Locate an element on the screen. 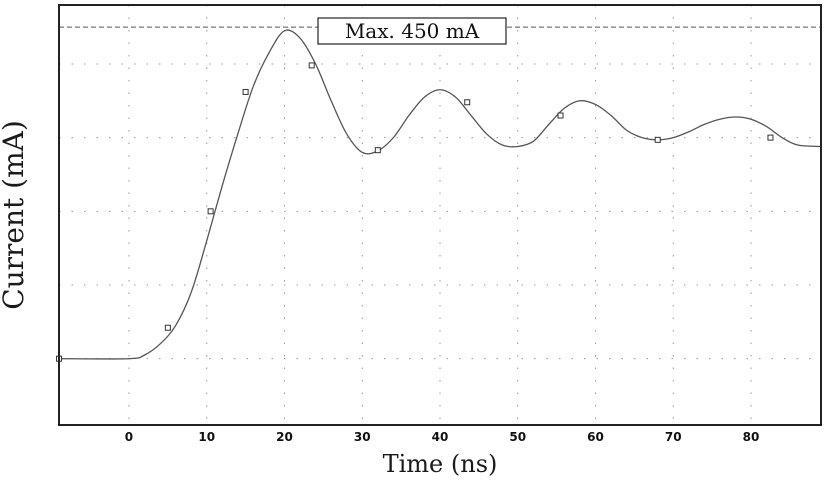 The image size is (827, 483). x-tick-label: 70 is located at coordinates (673, 437).